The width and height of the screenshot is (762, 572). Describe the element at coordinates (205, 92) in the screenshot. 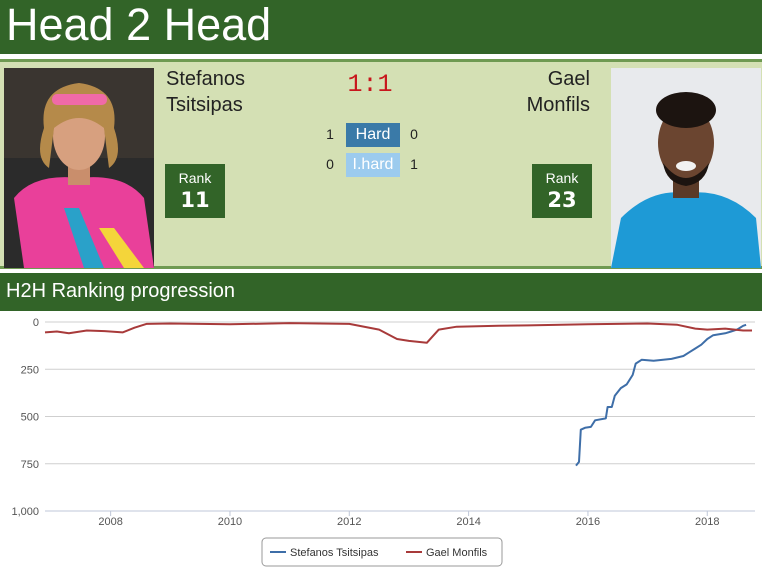

I see `player-left-name: Stefanos Tsitsipas` at that location.